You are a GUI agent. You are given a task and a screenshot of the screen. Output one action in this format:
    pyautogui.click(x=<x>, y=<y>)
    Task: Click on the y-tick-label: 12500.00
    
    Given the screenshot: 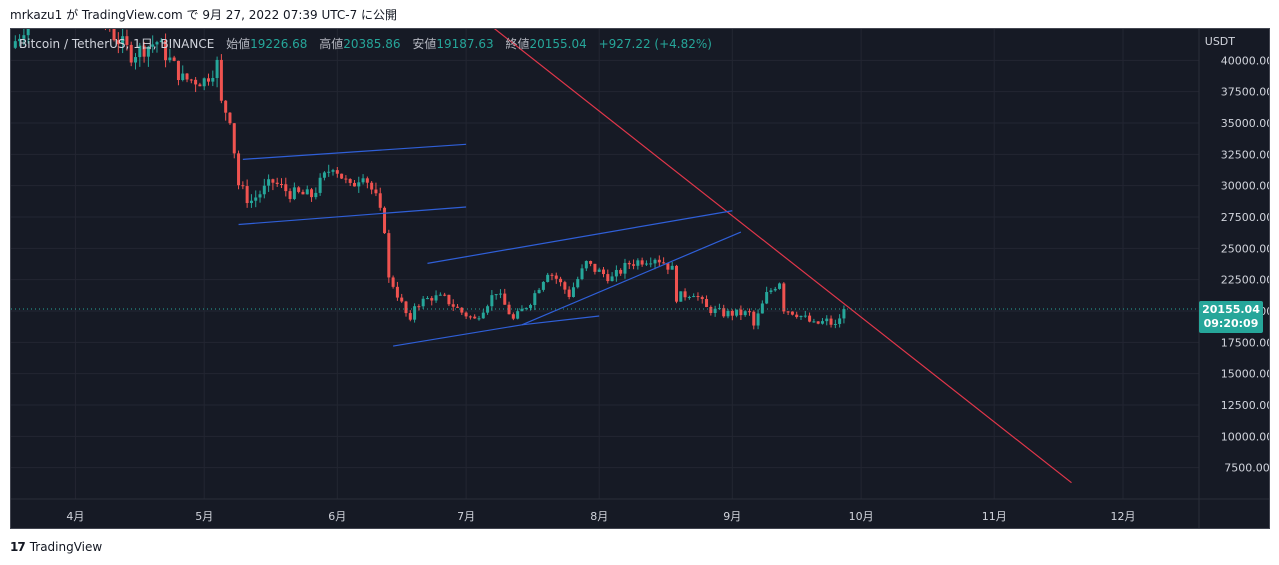 What is the action you would take?
    pyautogui.click(x=1245, y=405)
    